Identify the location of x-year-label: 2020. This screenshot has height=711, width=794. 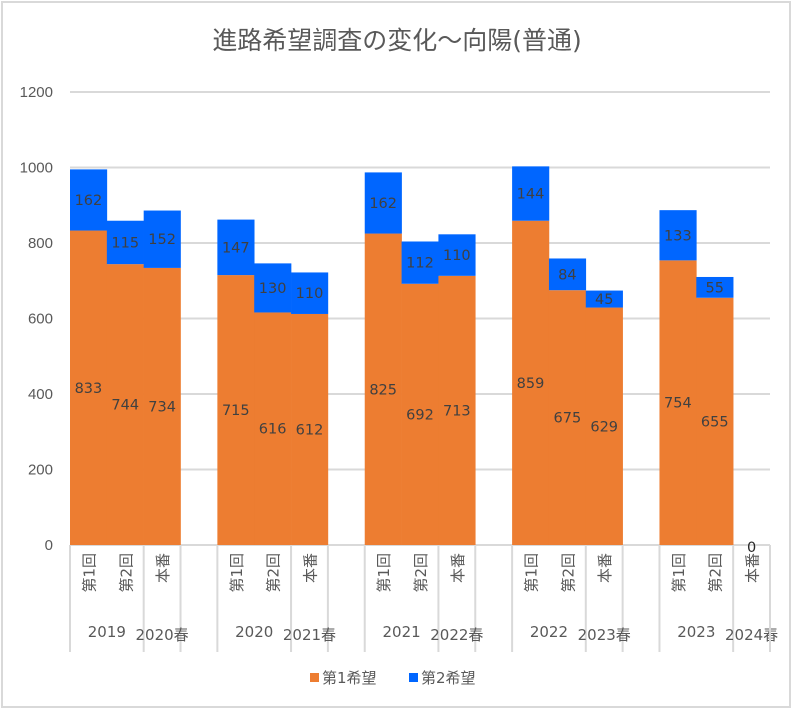
(254, 632).